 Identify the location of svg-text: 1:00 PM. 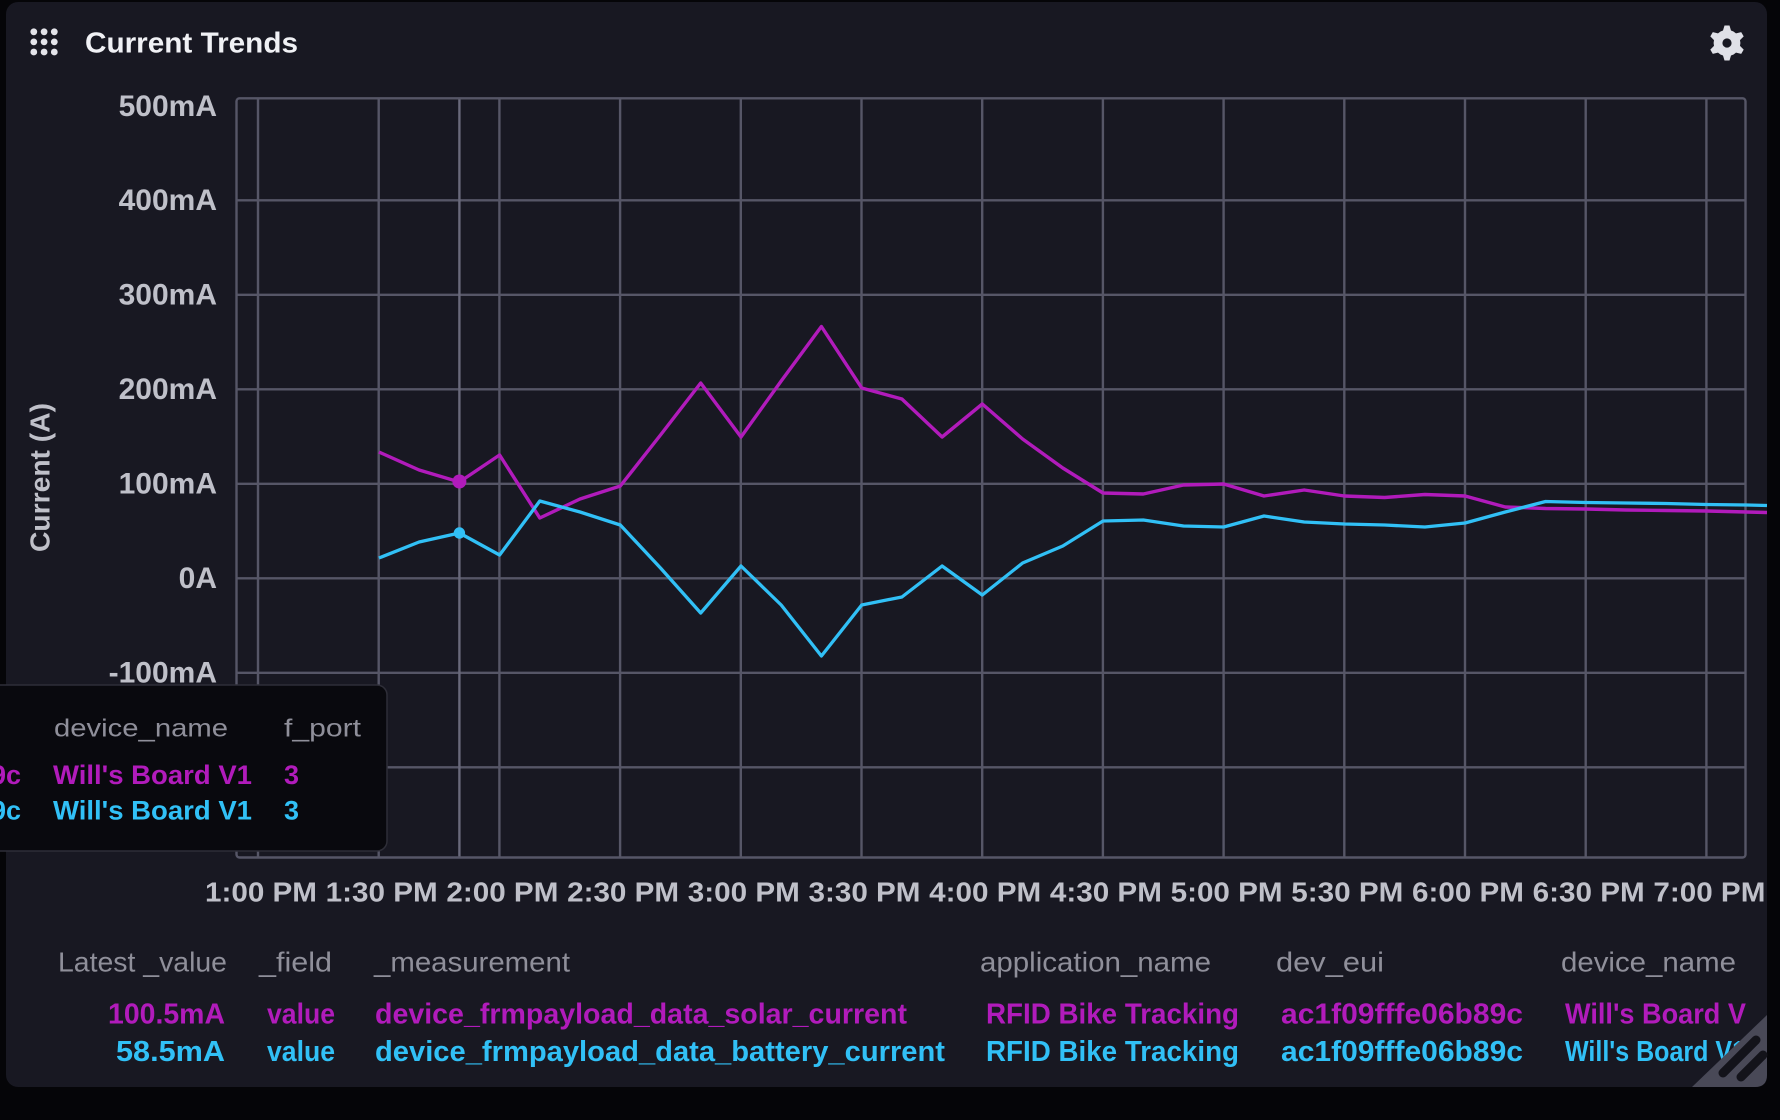
(261, 892).